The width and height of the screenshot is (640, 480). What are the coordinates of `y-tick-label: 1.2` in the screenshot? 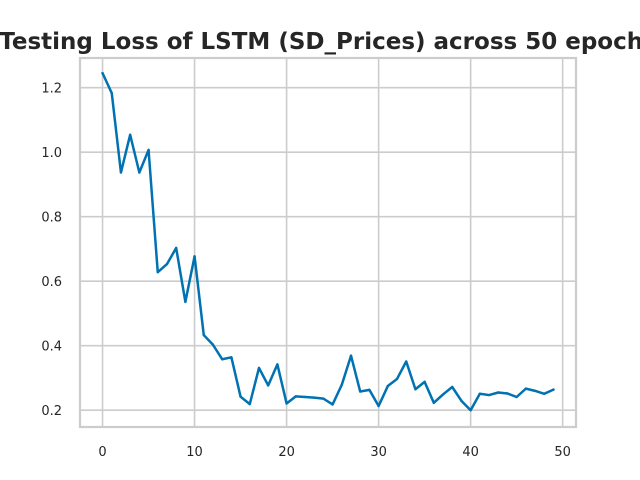 It's located at (51, 89).